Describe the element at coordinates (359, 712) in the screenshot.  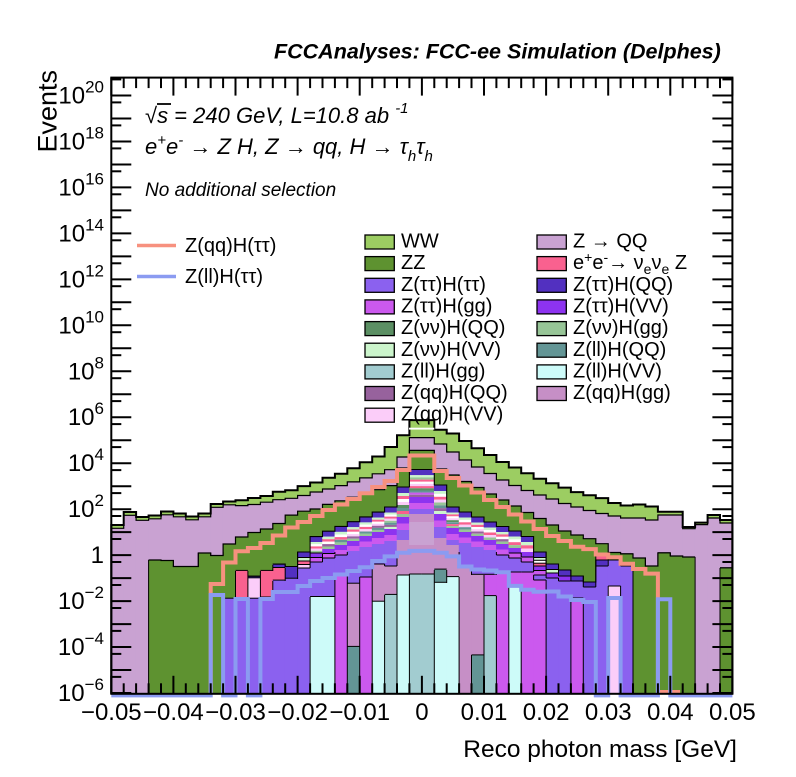
I see `svg-text: −0.01` at that location.